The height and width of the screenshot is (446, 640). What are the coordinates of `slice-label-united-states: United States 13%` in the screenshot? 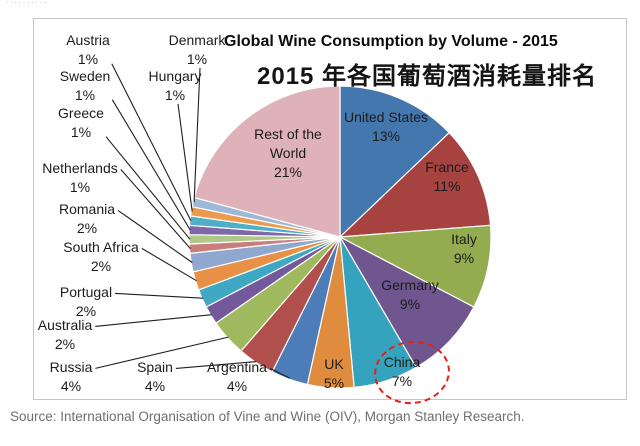 It's located at (386, 126).